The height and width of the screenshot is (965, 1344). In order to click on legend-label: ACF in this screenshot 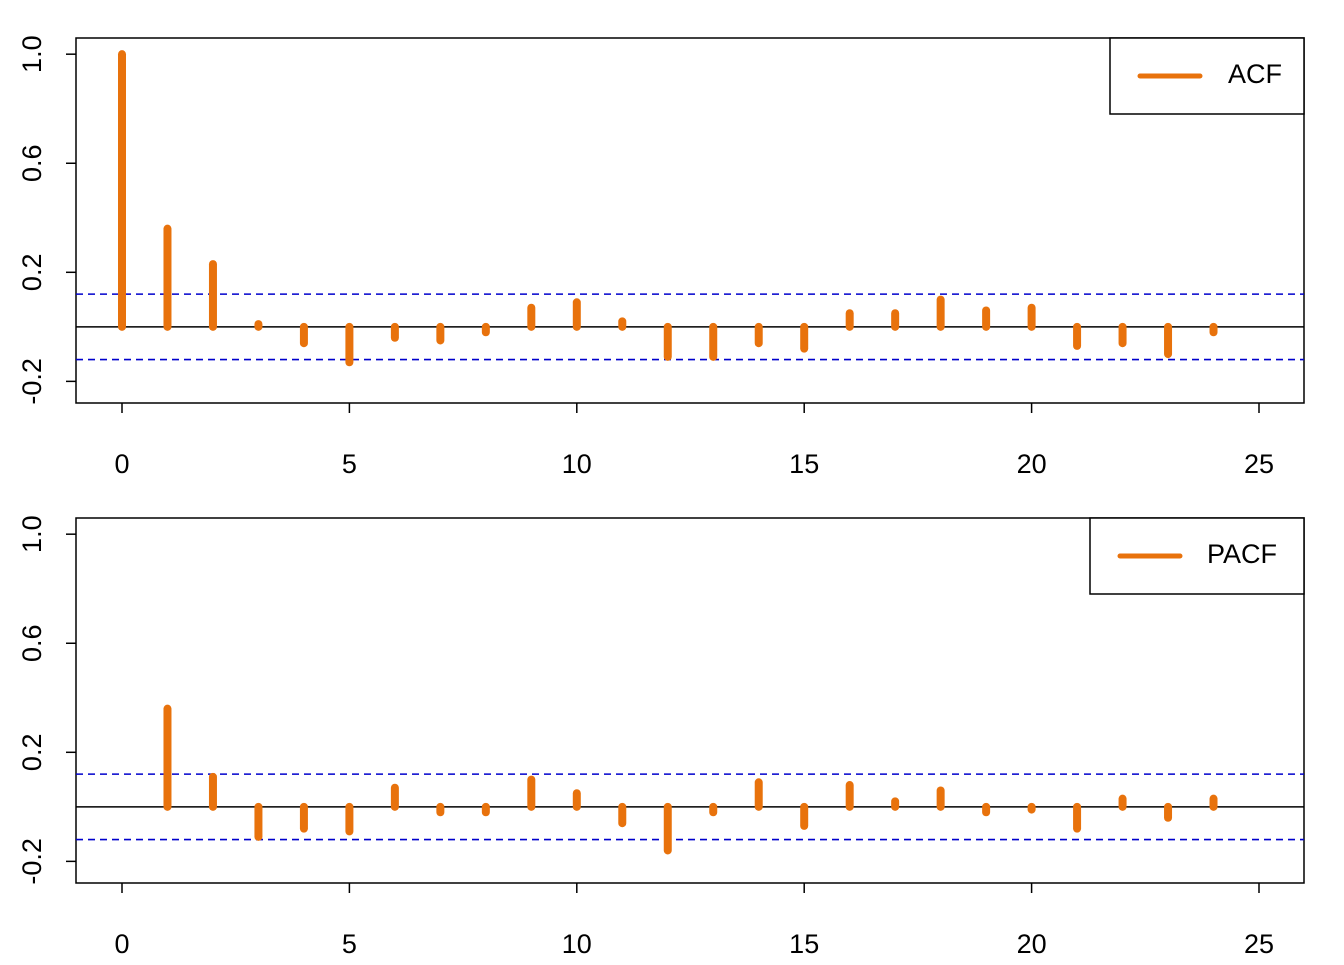, I will do `click(1255, 74)`.